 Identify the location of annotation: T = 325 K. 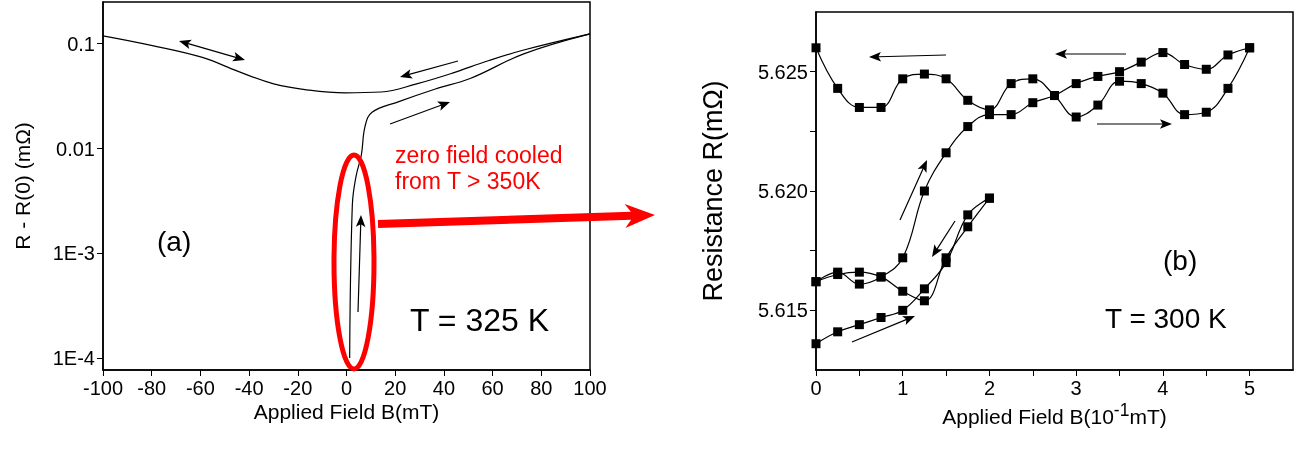
(480, 320).